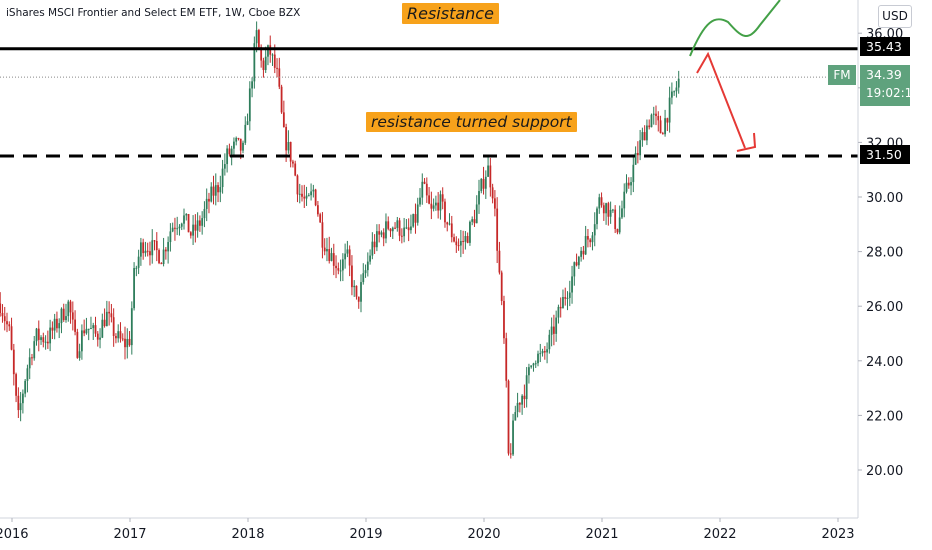 Image resolution: width=932 pixels, height=550 pixels. Describe the element at coordinates (885, 46) in the screenshot. I see `resistance-price-tag: 35.43` at that location.